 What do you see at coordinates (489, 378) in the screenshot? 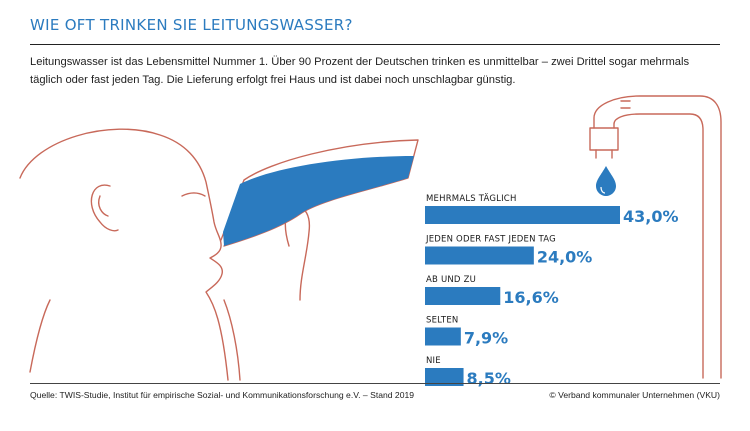
I see `bar-value-label: 8,5%` at bounding box center [489, 378].